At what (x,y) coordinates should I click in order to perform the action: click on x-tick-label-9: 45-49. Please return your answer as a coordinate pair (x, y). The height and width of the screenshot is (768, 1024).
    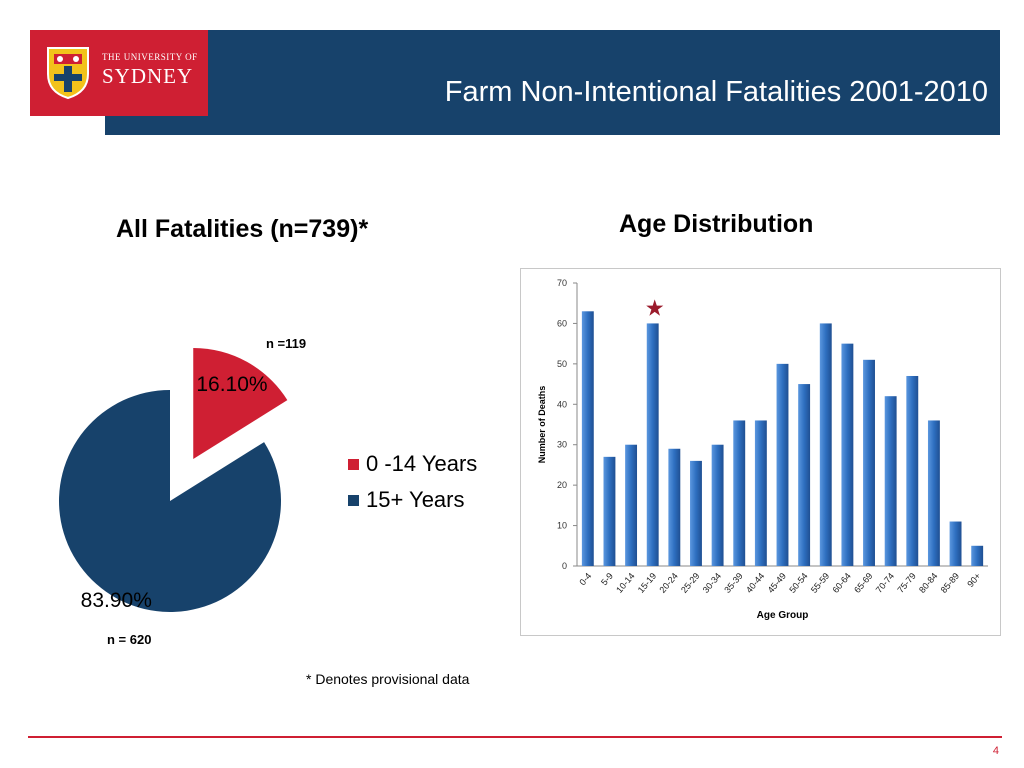
    Looking at the image, I should click on (777, 583).